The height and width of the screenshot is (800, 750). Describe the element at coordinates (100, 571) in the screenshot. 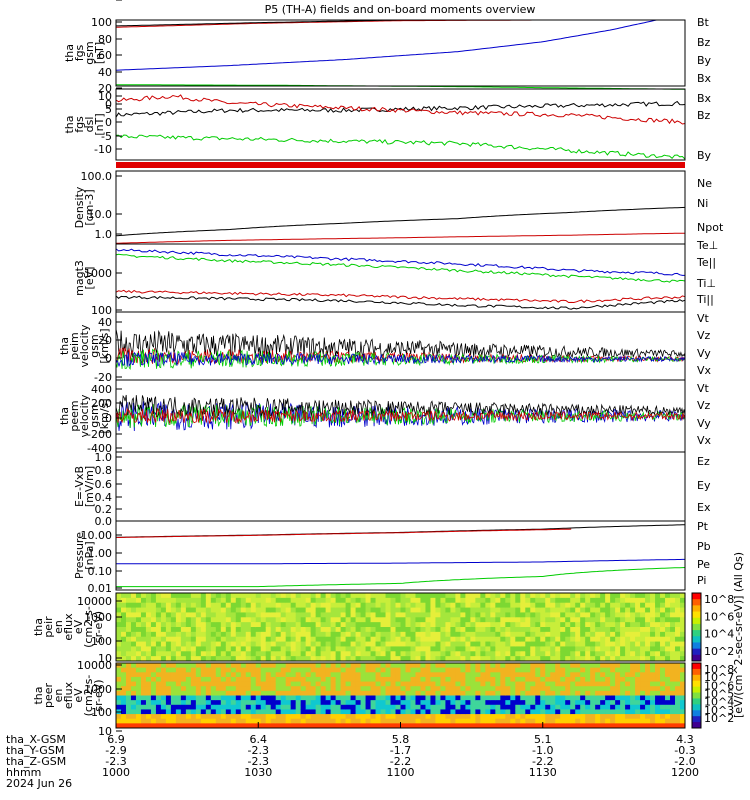

I see `y-tick-label: 0.10` at that location.